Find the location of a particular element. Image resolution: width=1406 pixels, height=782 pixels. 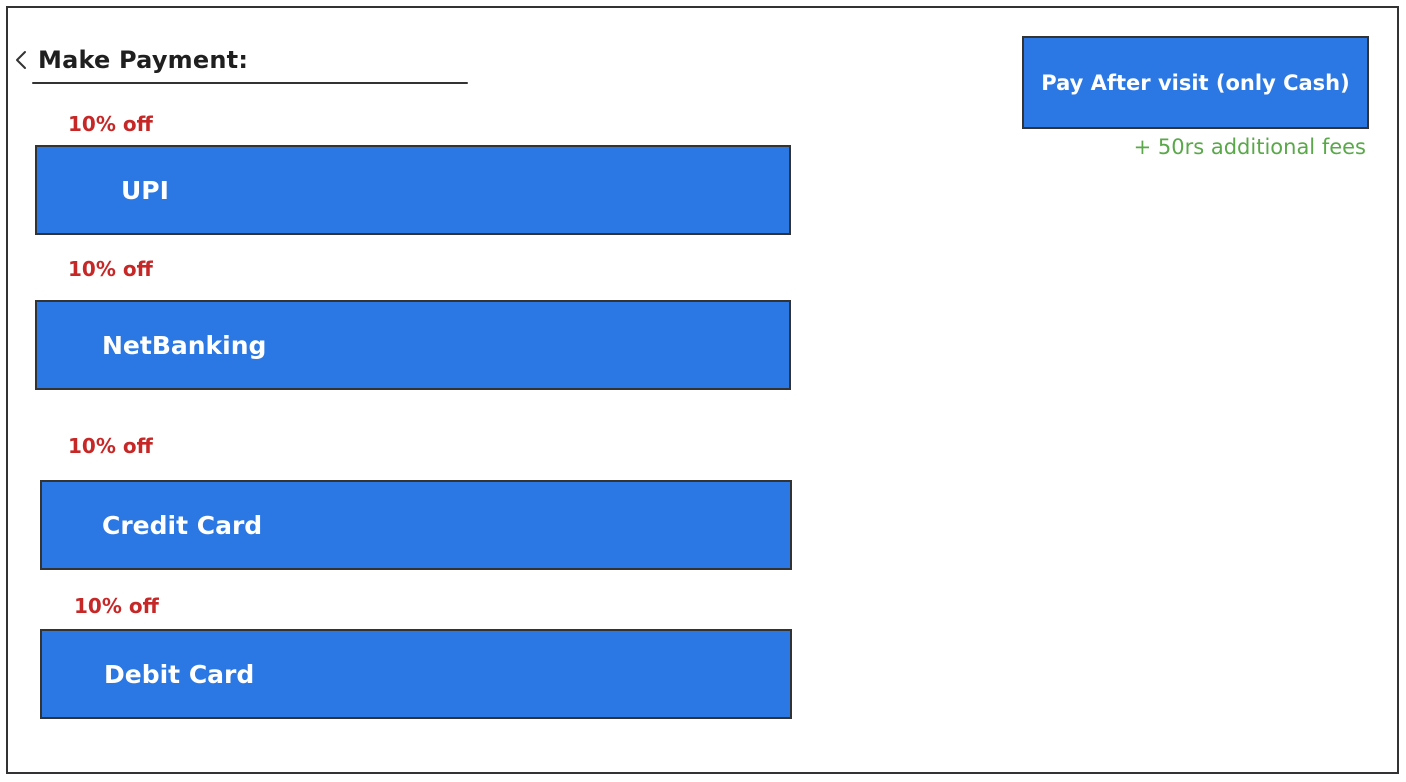

title-underline is located at coordinates (250, 83).